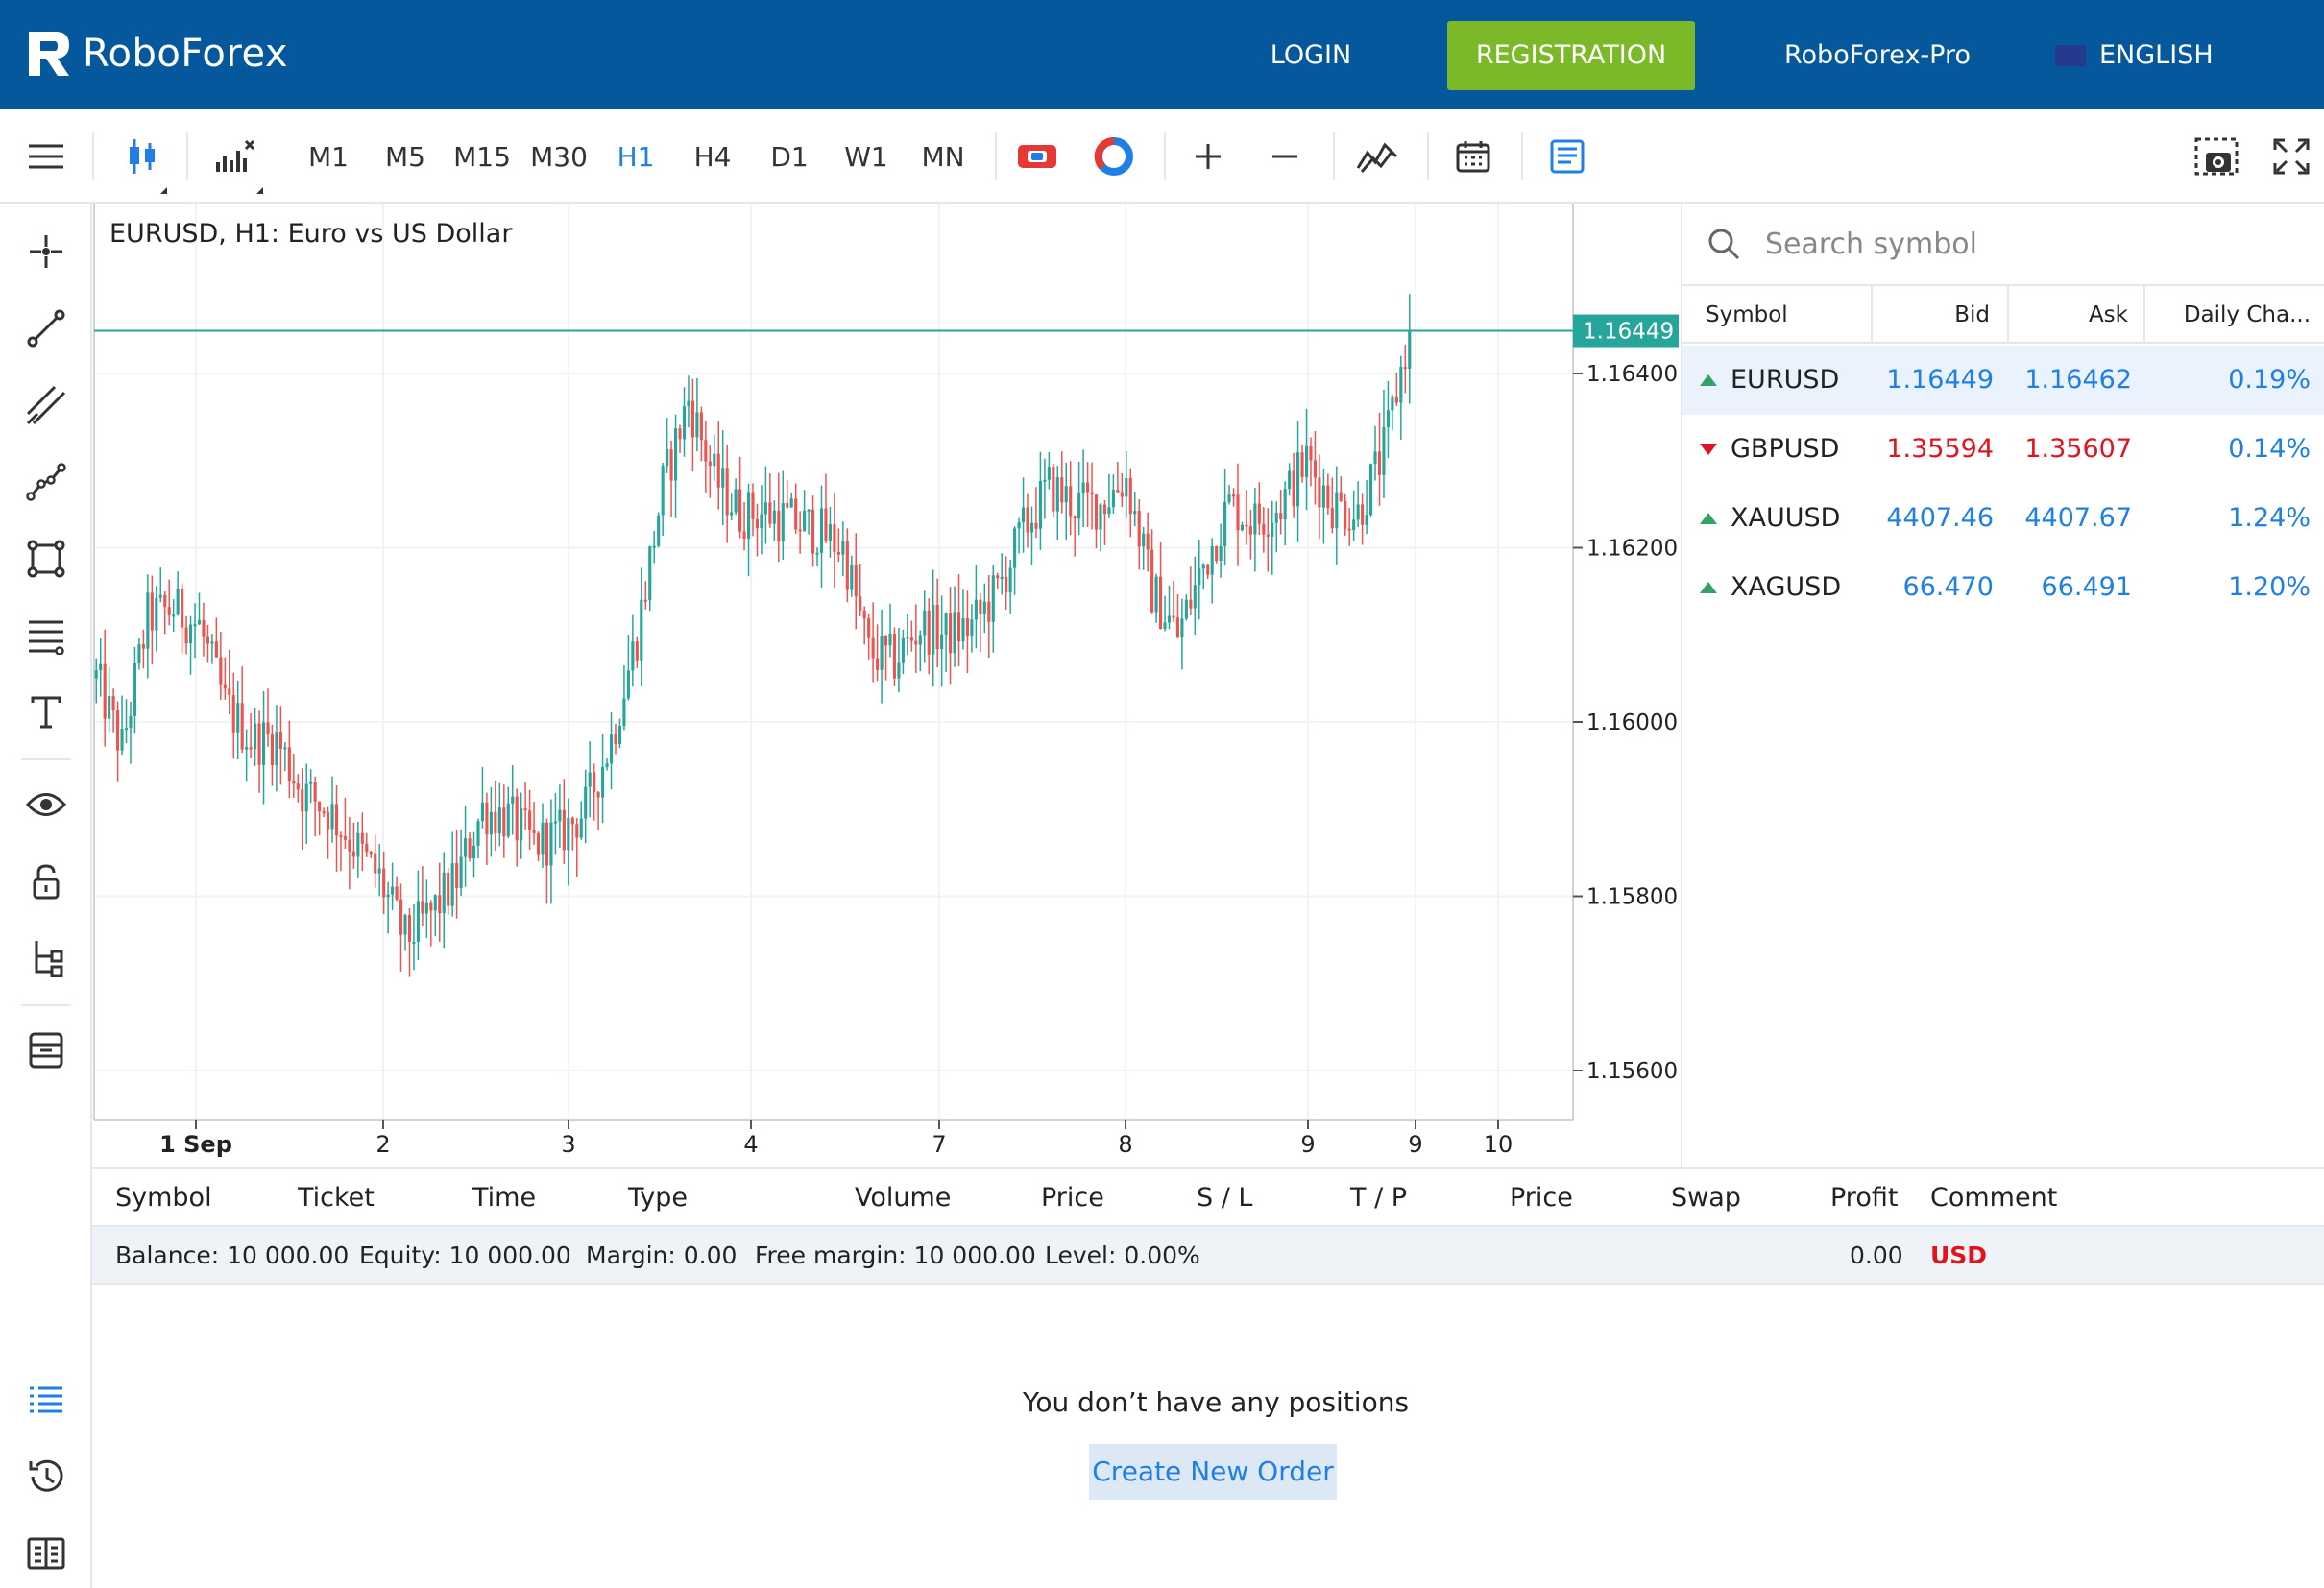  What do you see at coordinates (328, 157) in the screenshot?
I see `timeframe-m1: M1` at bounding box center [328, 157].